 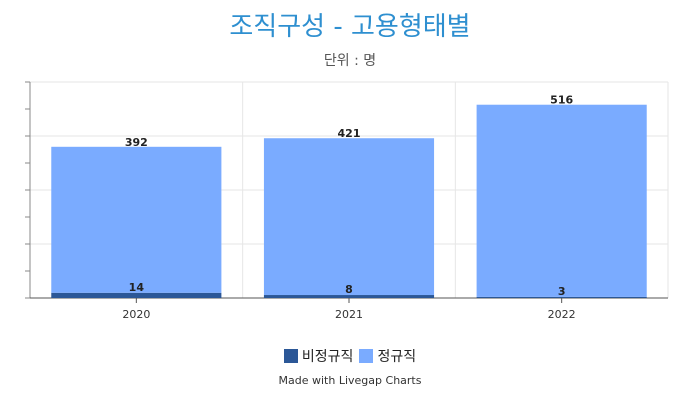 What do you see at coordinates (327, 357) in the screenshot?
I see `legend-label-nonregular: 비정규직` at bounding box center [327, 357].